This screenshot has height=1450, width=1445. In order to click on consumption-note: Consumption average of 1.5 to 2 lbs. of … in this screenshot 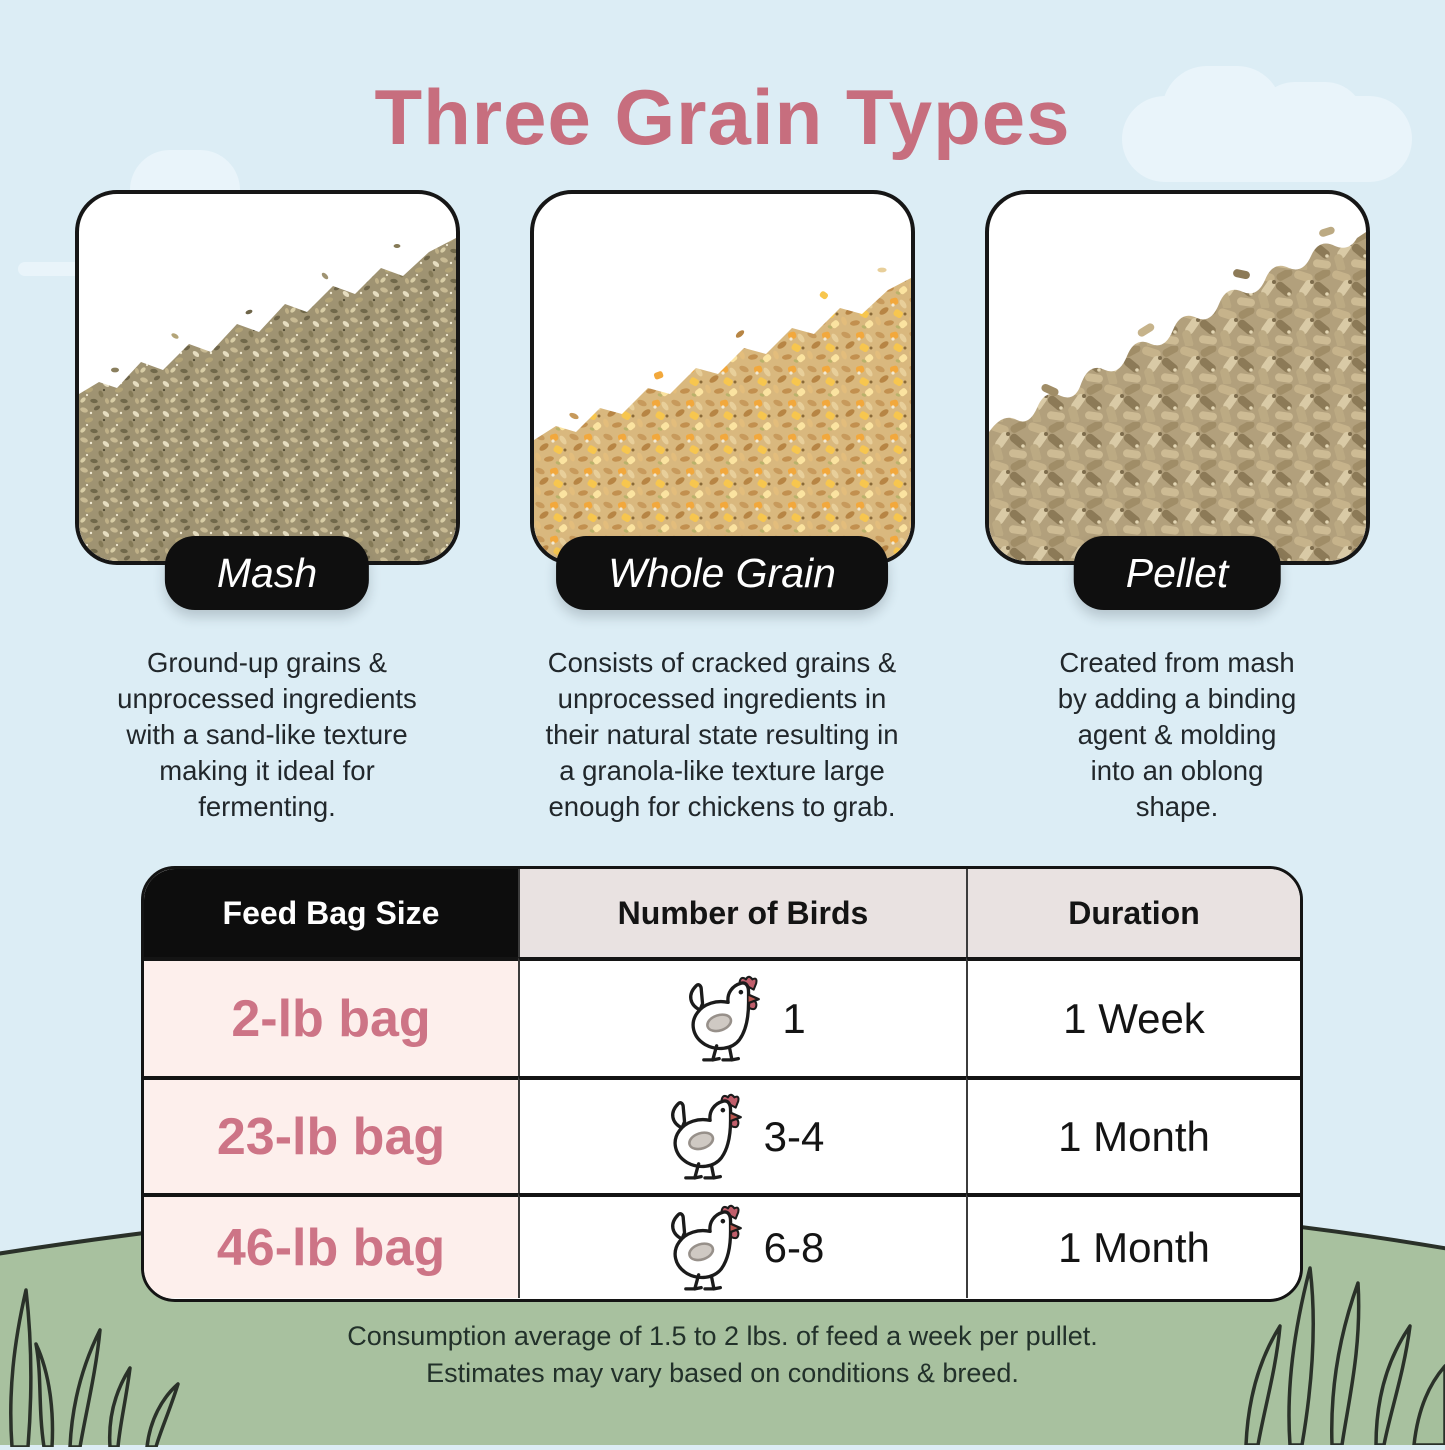, I will do `click(722, 1355)`.